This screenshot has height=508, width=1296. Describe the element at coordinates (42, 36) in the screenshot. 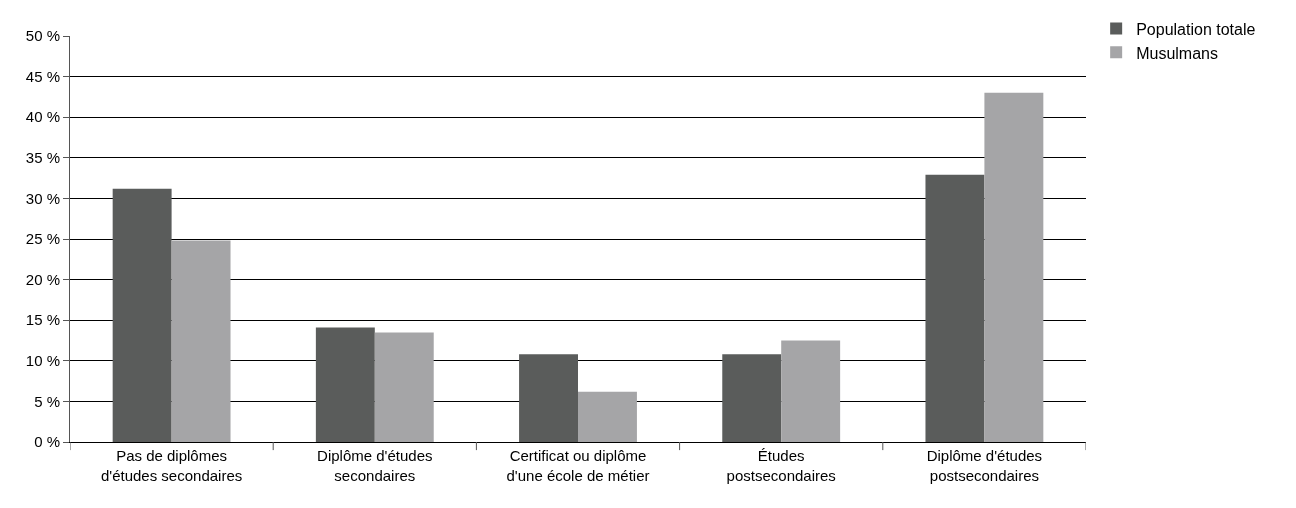

I see `y-tick-label: 50 %` at that location.